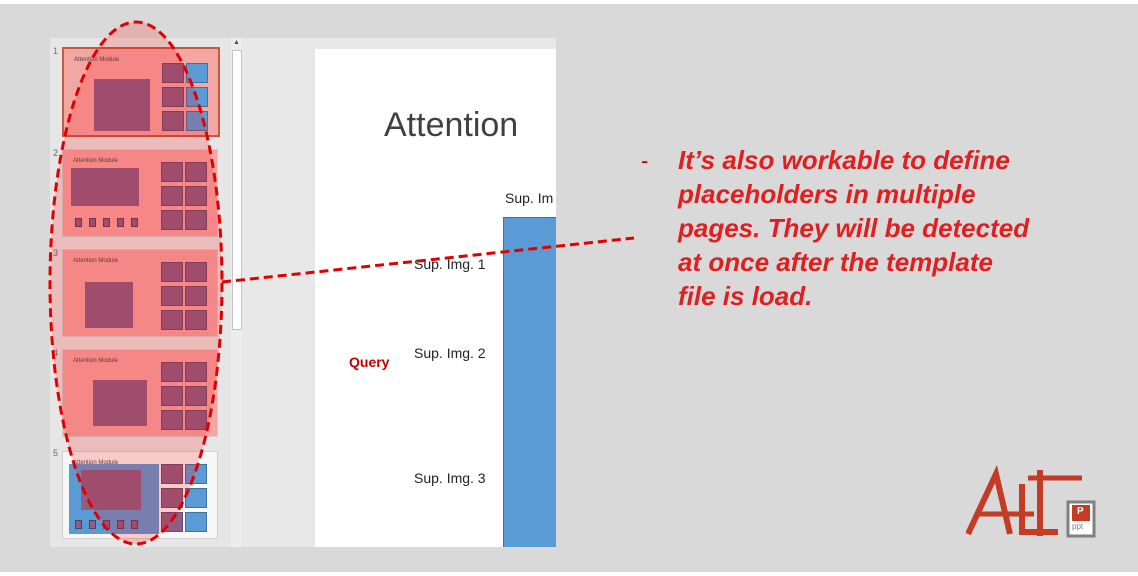  What do you see at coordinates (237, 190) in the screenshot?
I see `scrollbar-thumb` at bounding box center [237, 190].